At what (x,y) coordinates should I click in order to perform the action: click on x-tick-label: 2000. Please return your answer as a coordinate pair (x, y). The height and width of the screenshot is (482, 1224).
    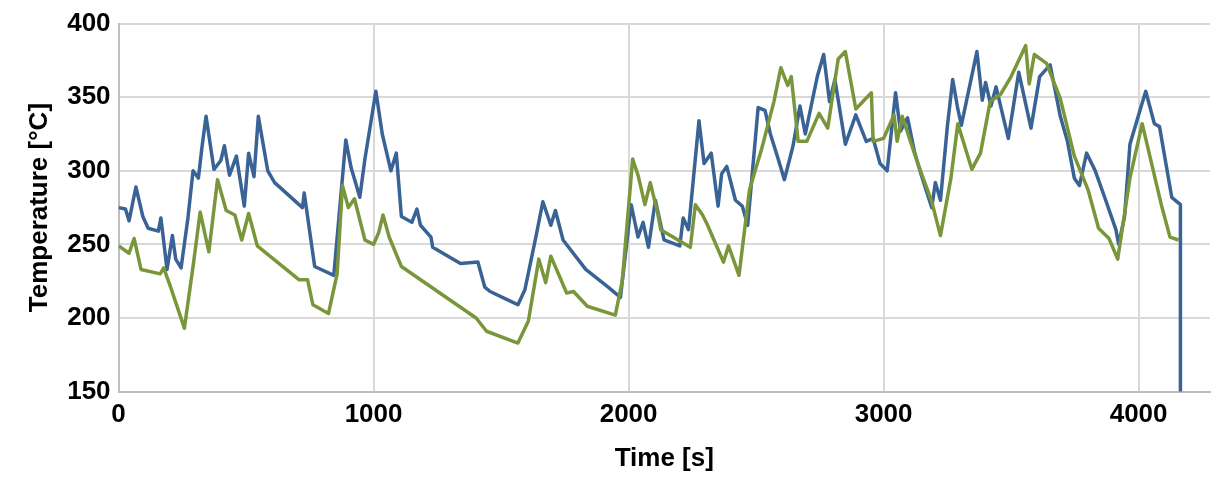
    Looking at the image, I should click on (628, 413).